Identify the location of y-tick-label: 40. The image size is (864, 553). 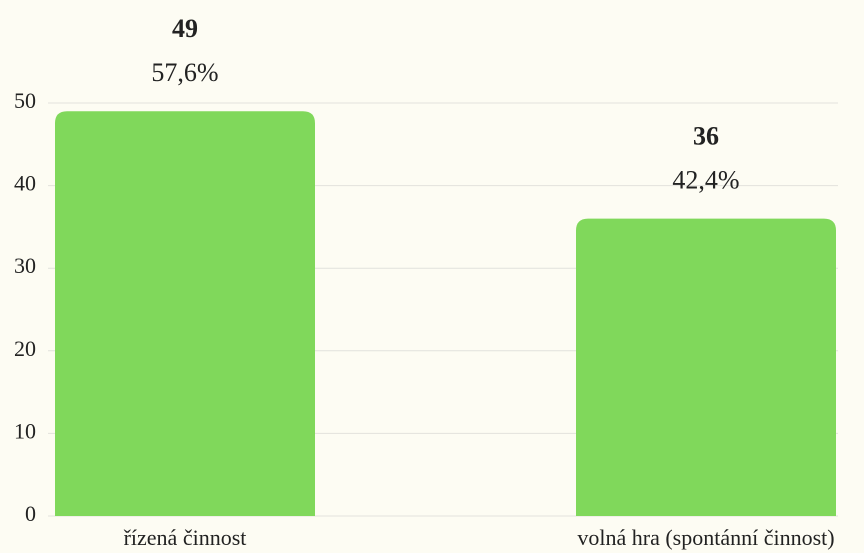
(25, 183).